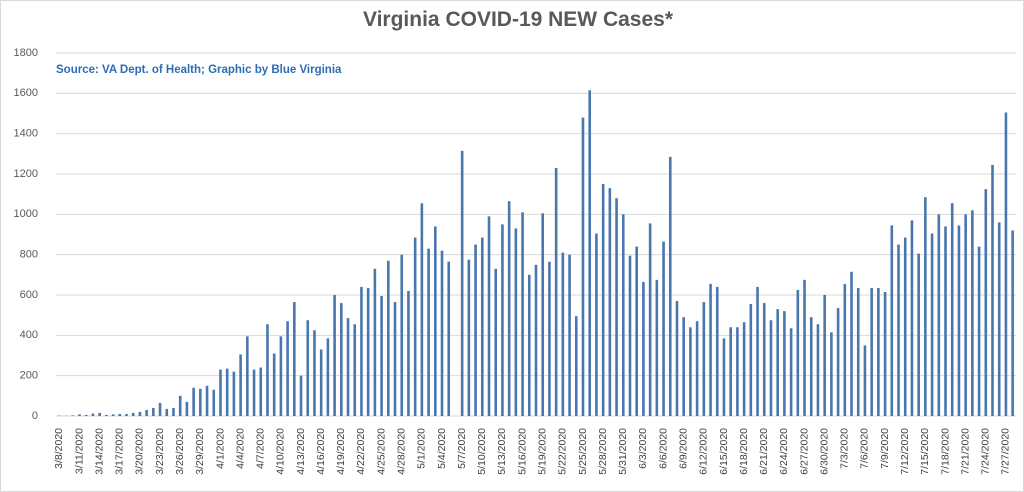 The image size is (1024, 492). What do you see at coordinates (683, 448) in the screenshot?
I see `x-tick-label: 6/9/2020` at bounding box center [683, 448].